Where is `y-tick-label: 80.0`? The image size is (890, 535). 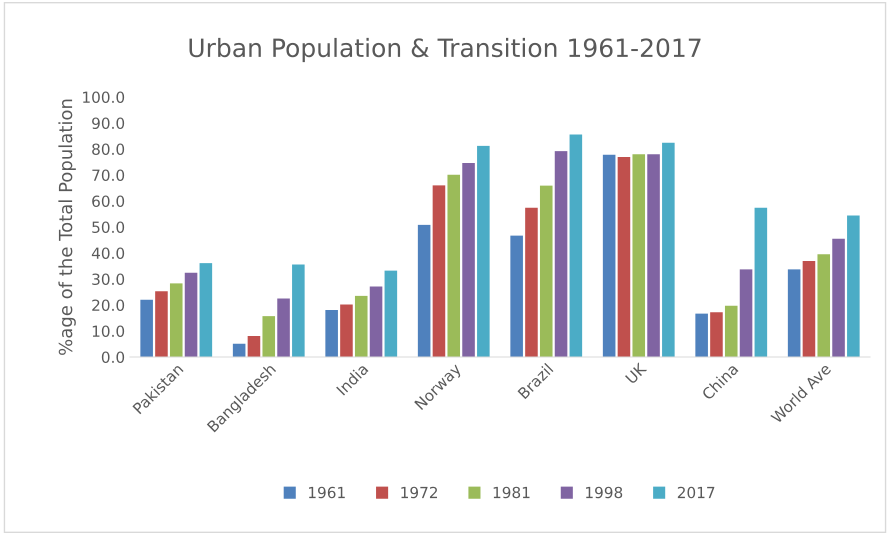 y-tick-label: 80.0 is located at coordinates (108, 149).